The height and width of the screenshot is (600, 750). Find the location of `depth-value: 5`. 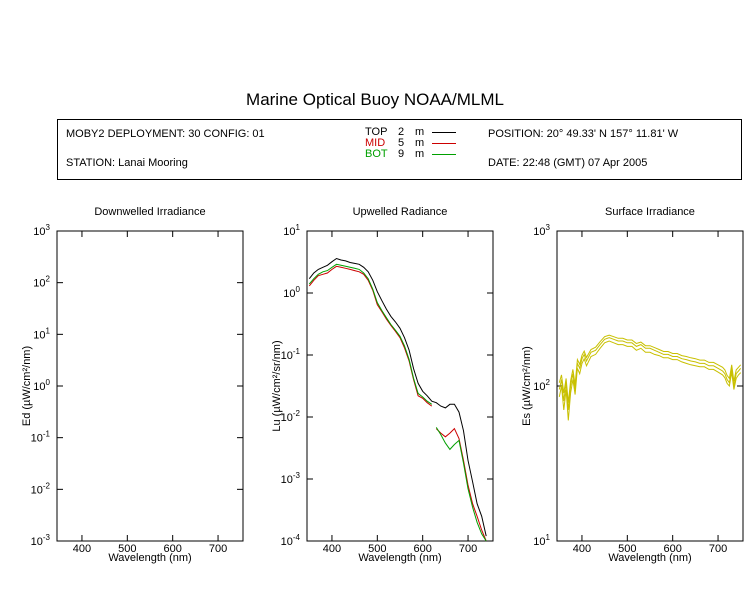

depth-value: 5 is located at coordinates (401, 143).